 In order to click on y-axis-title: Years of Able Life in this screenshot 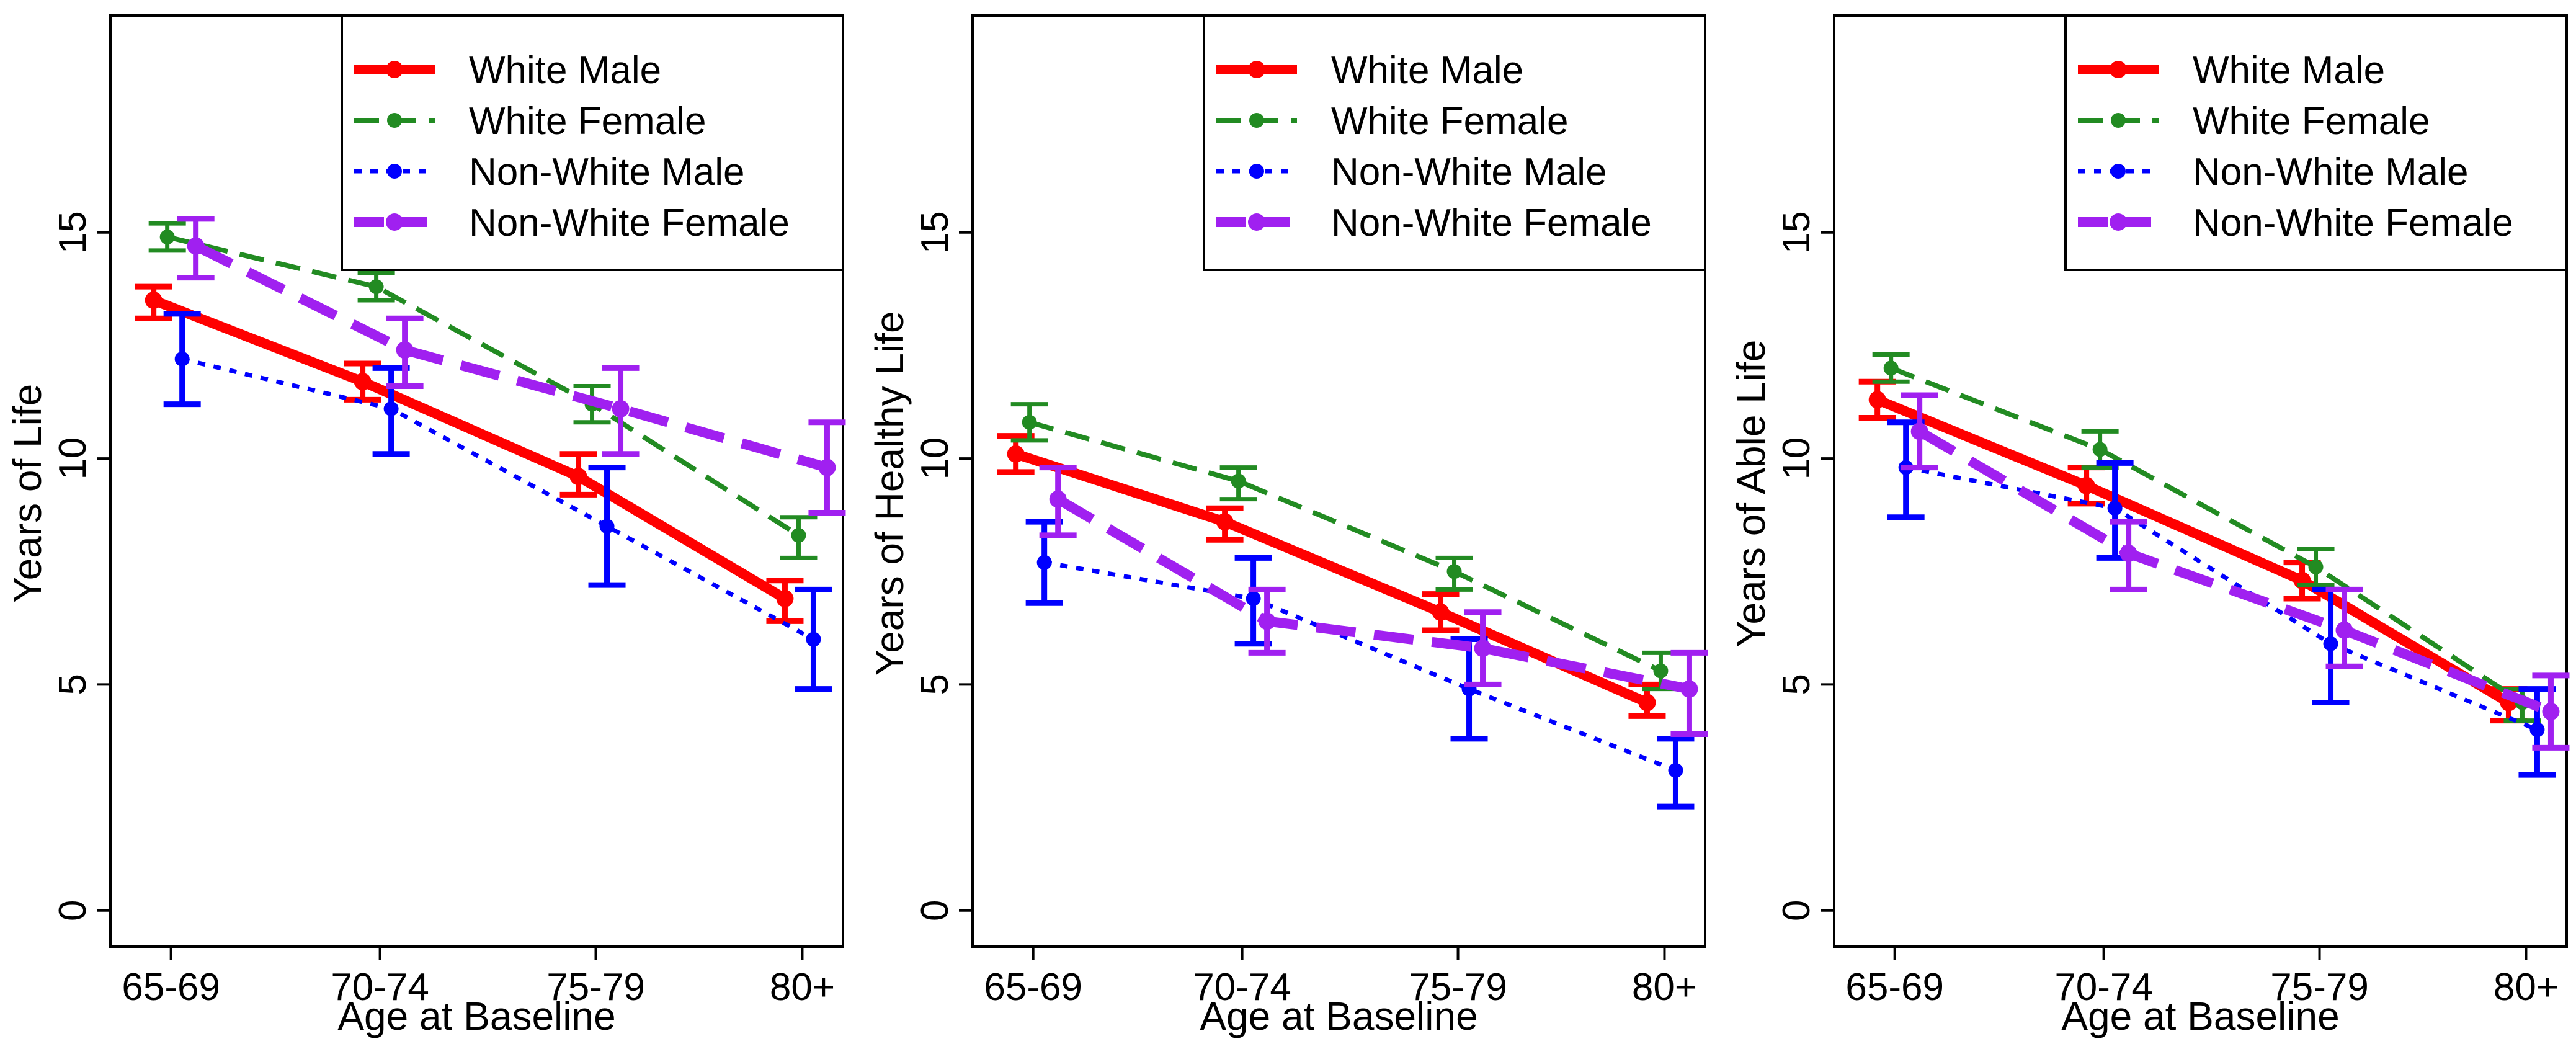, I will do `click(1751, 494)`.